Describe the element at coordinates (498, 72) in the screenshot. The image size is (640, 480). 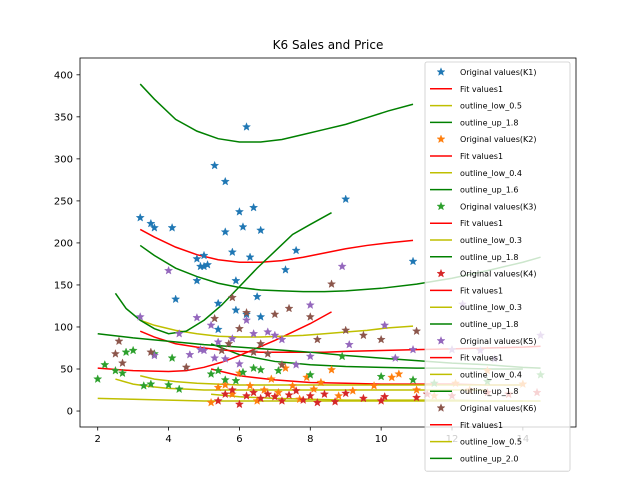
I see `legend-entry-label: Original values(K1)` at that location.